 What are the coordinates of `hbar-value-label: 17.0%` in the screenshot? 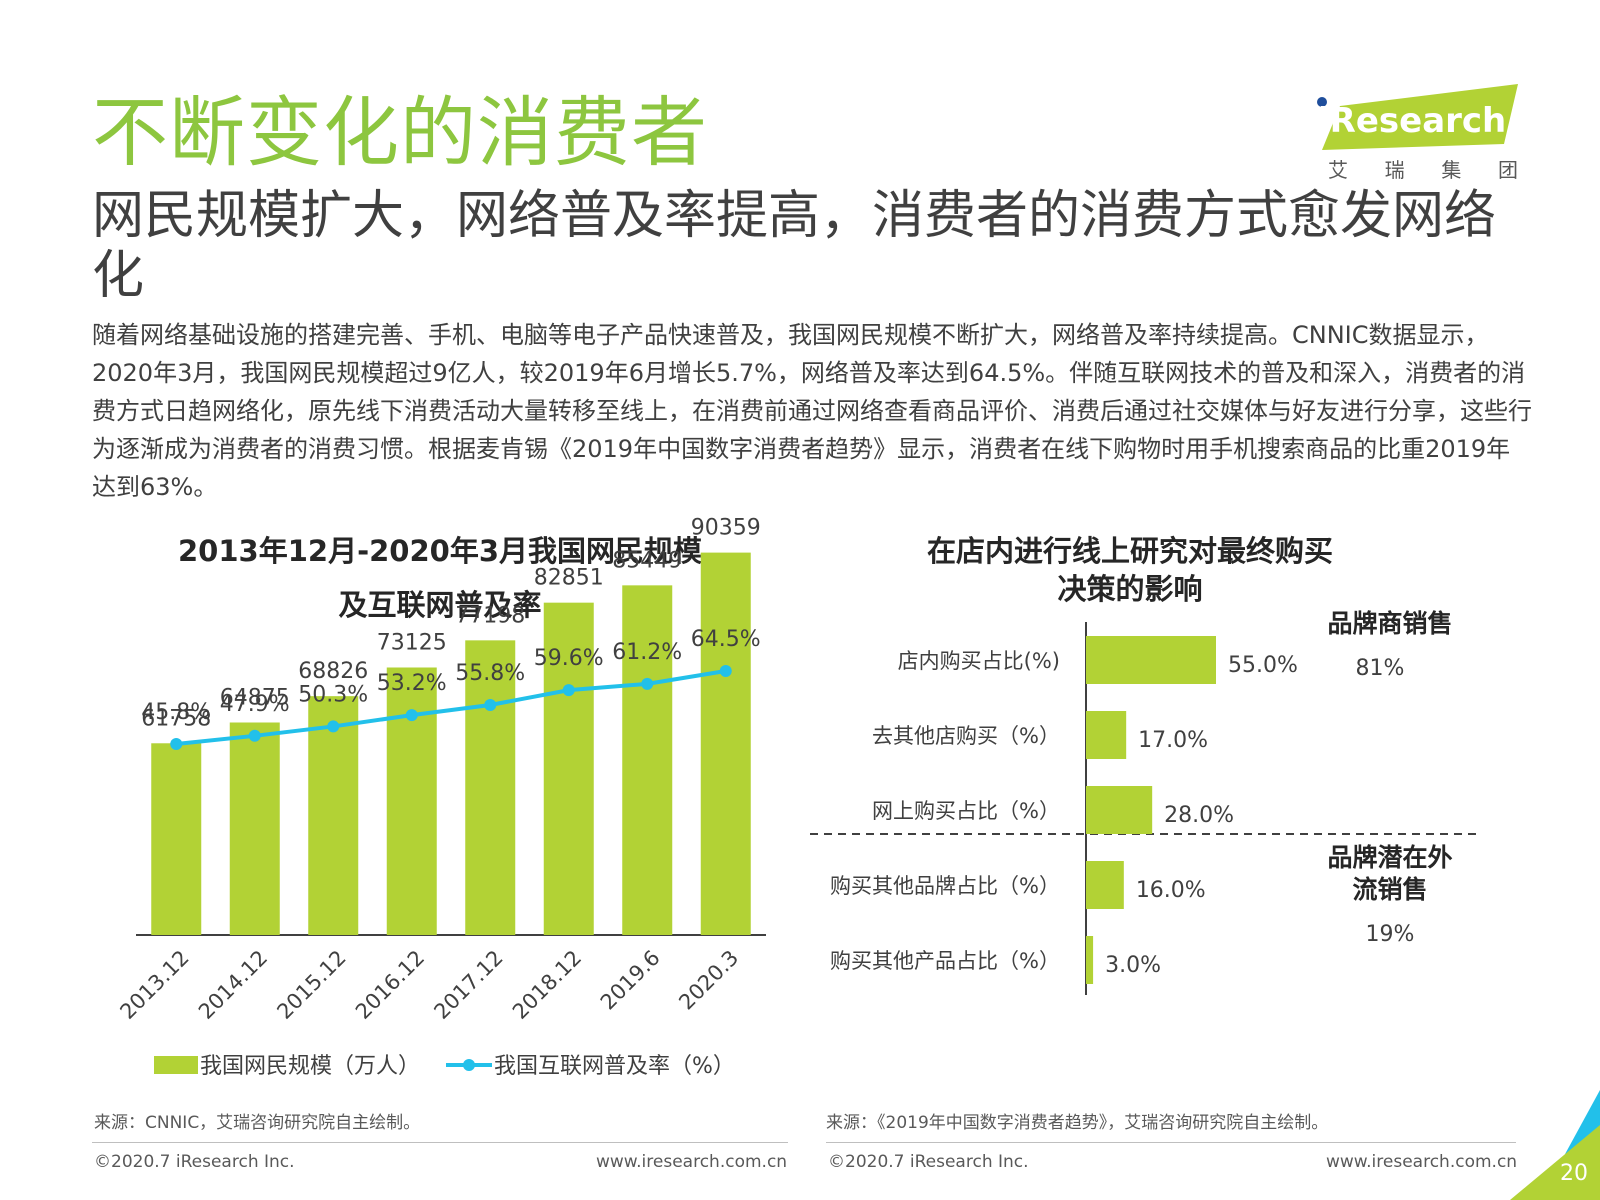 It's located at (1173, 740).